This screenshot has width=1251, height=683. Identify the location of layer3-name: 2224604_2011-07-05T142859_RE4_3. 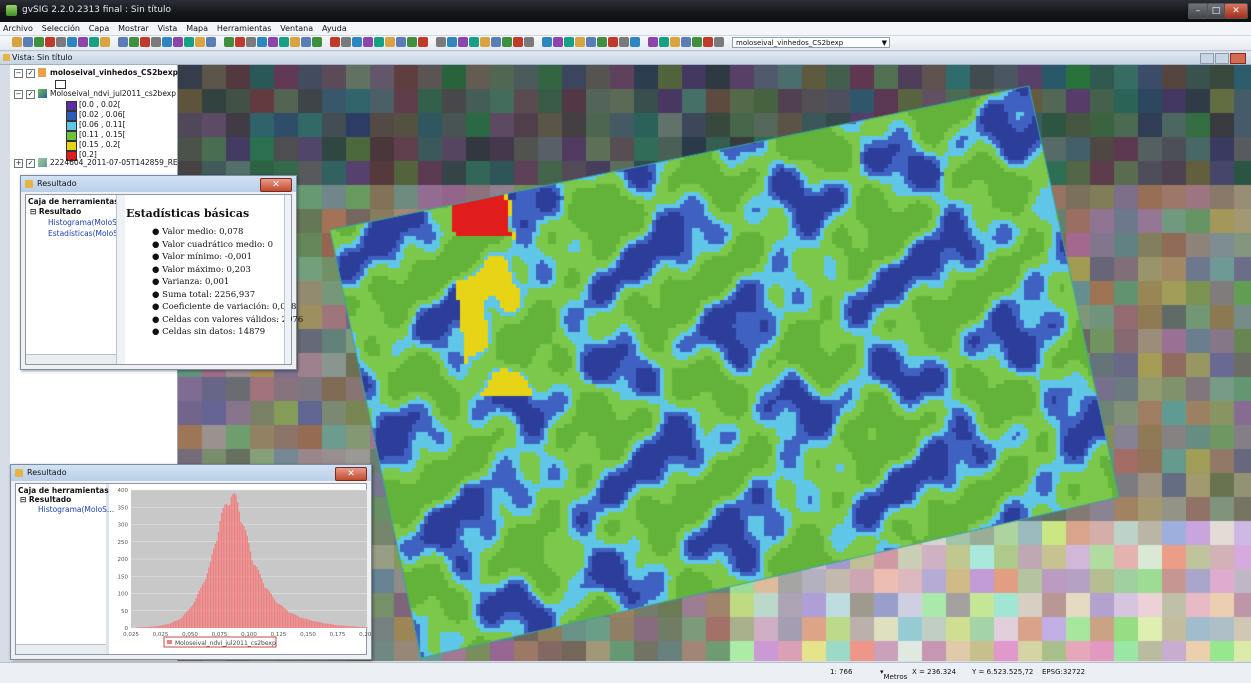
(120, 162).